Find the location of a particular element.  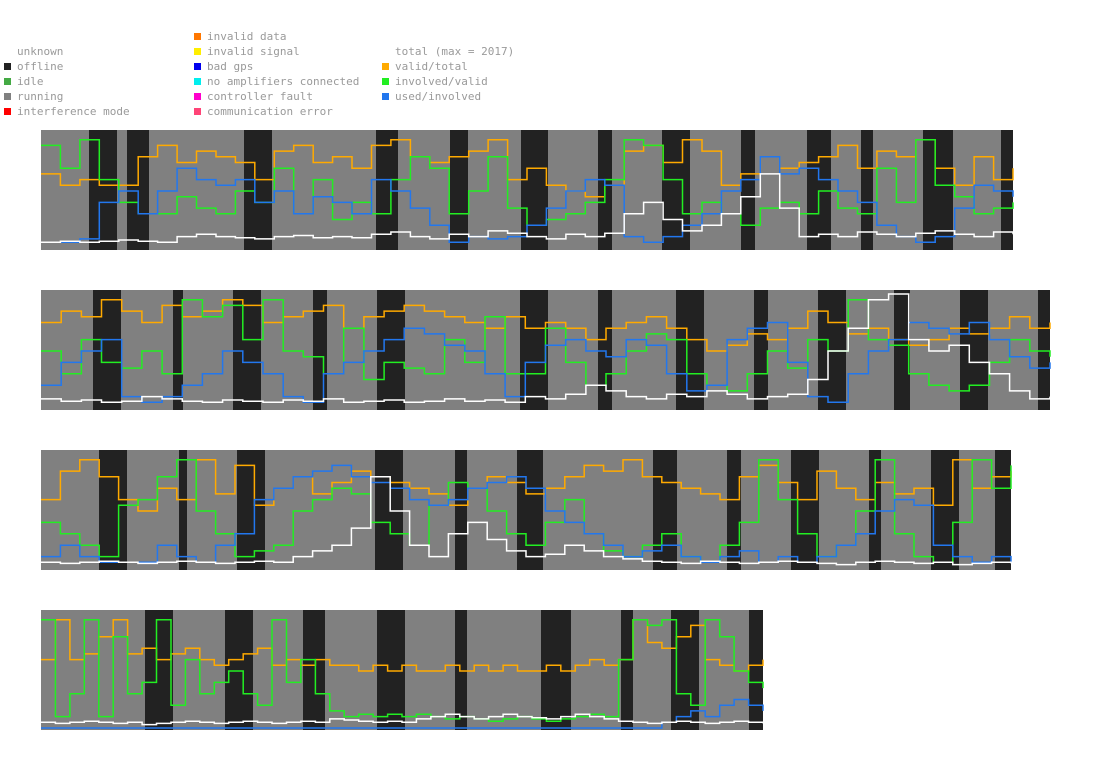

legend-item: unknown is located at coordinates (33, 51).